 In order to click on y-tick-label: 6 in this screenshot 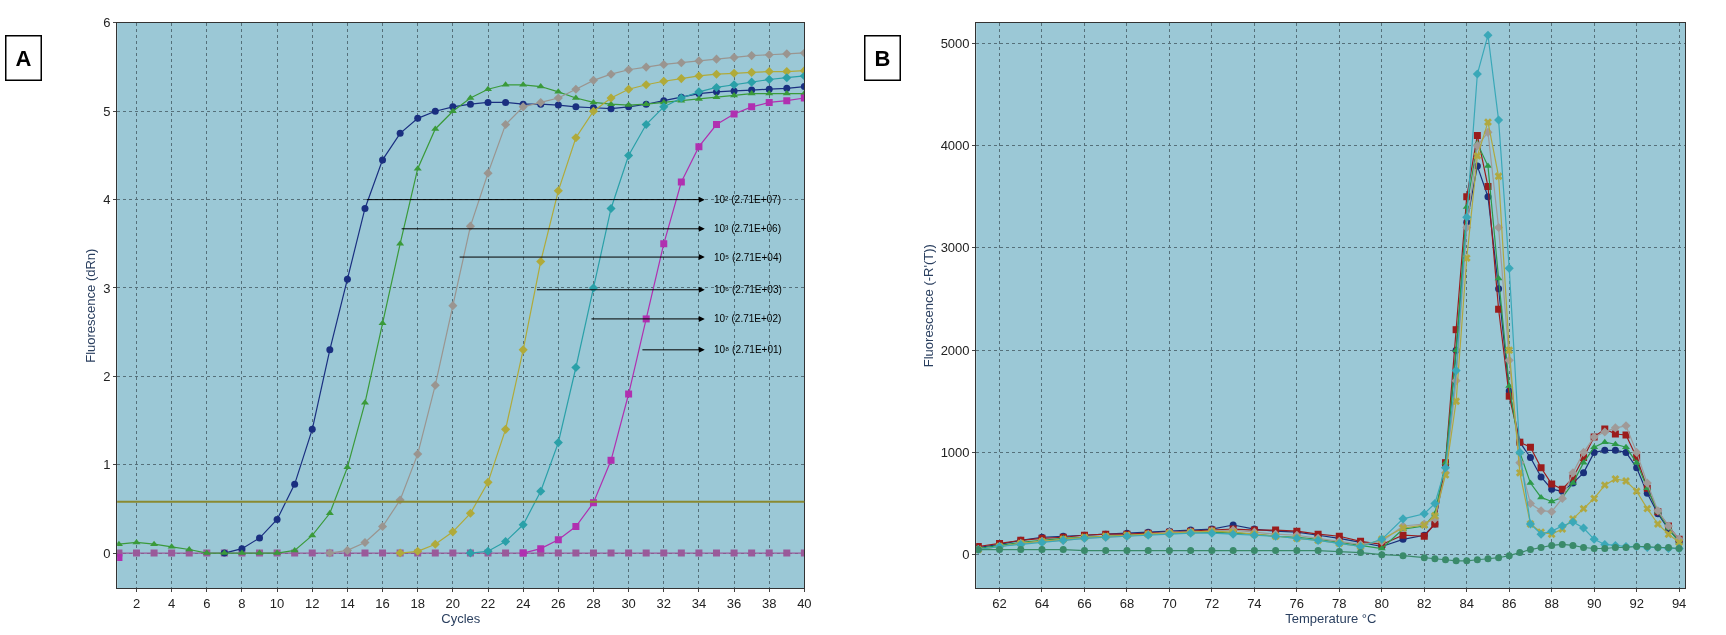, I will do `click(107, 23)`.